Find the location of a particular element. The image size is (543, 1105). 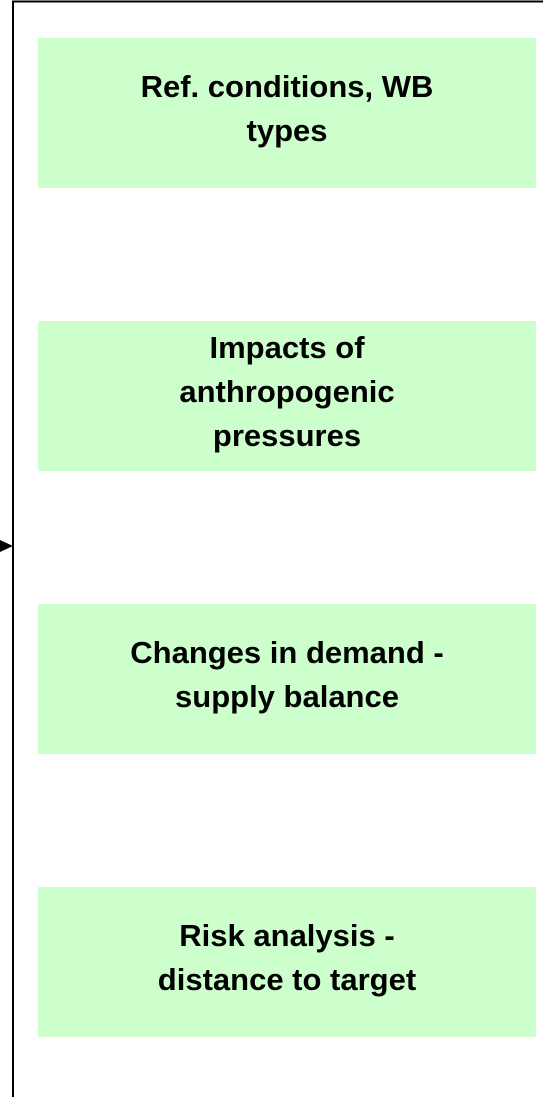

node-label: Changes in demand - is located at coordinates (286, 652).